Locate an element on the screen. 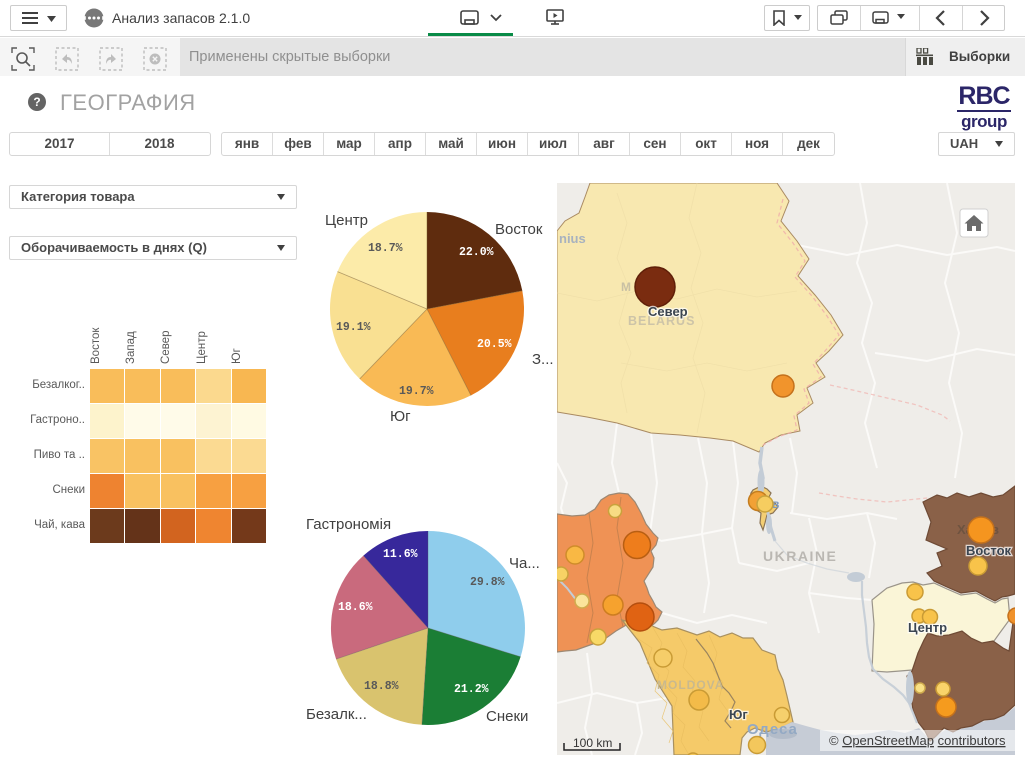 Image resolution: width=1025 pixels, height=765 pixels. svg-text: в is located at coordinates (775, 504).